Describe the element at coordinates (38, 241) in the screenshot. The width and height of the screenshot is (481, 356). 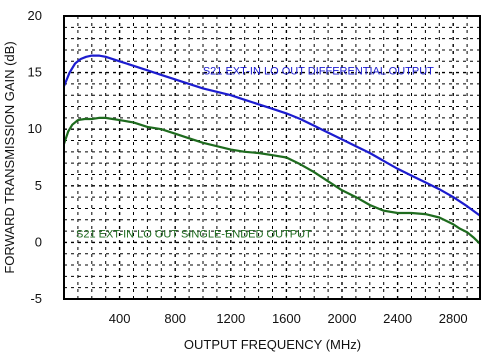
I see `y-tick-label: 0` at that location.